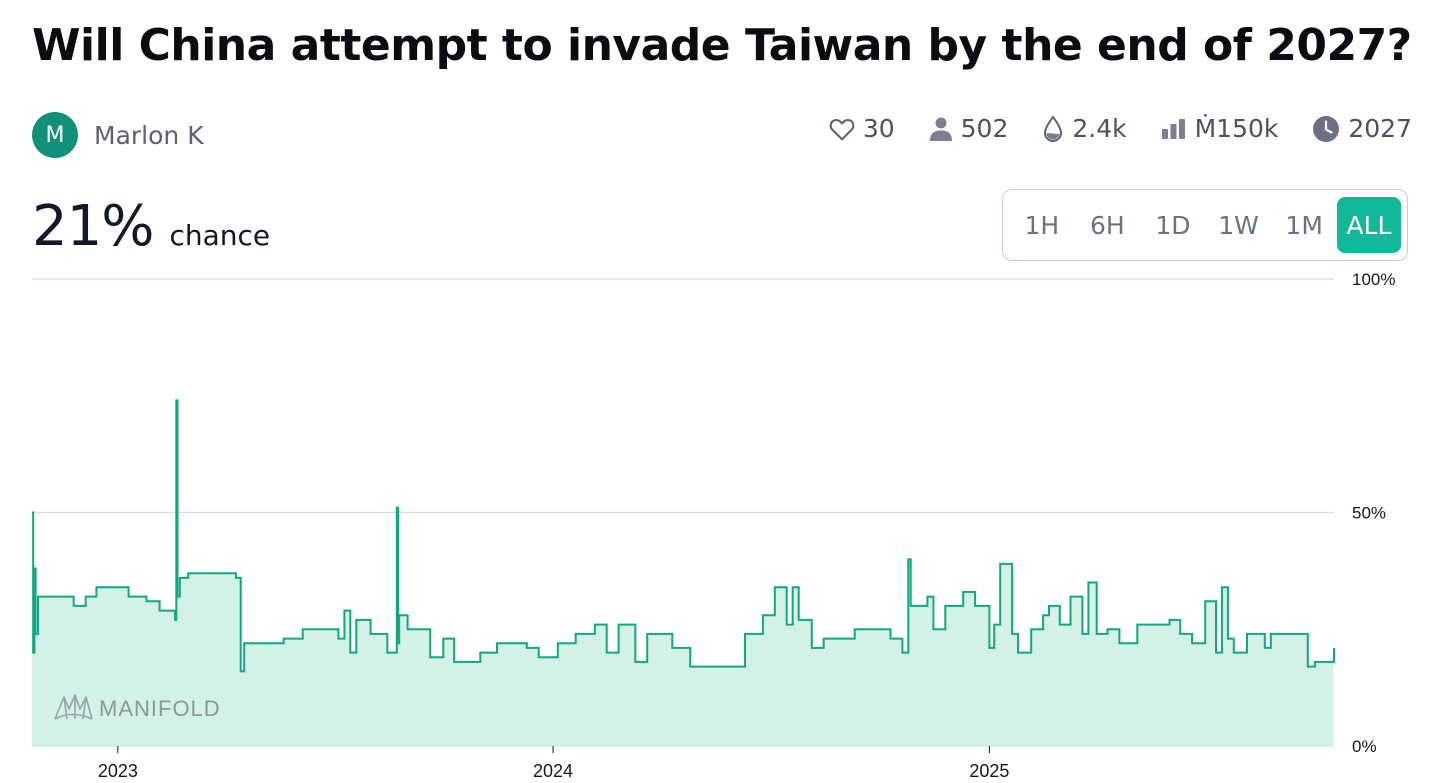  I want to click on author-link: M Marlon K, so click(118, 135).